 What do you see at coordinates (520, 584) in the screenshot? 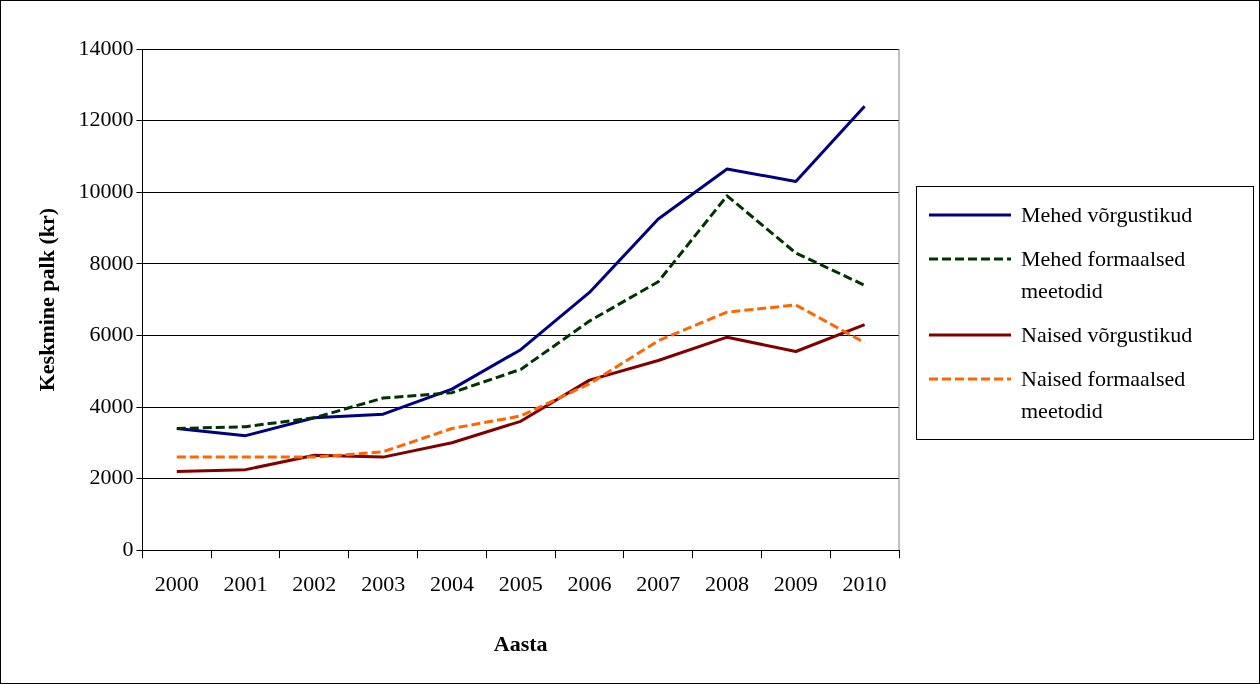
I see `x-tick-label: 2005` at bounding box center [520, 584].